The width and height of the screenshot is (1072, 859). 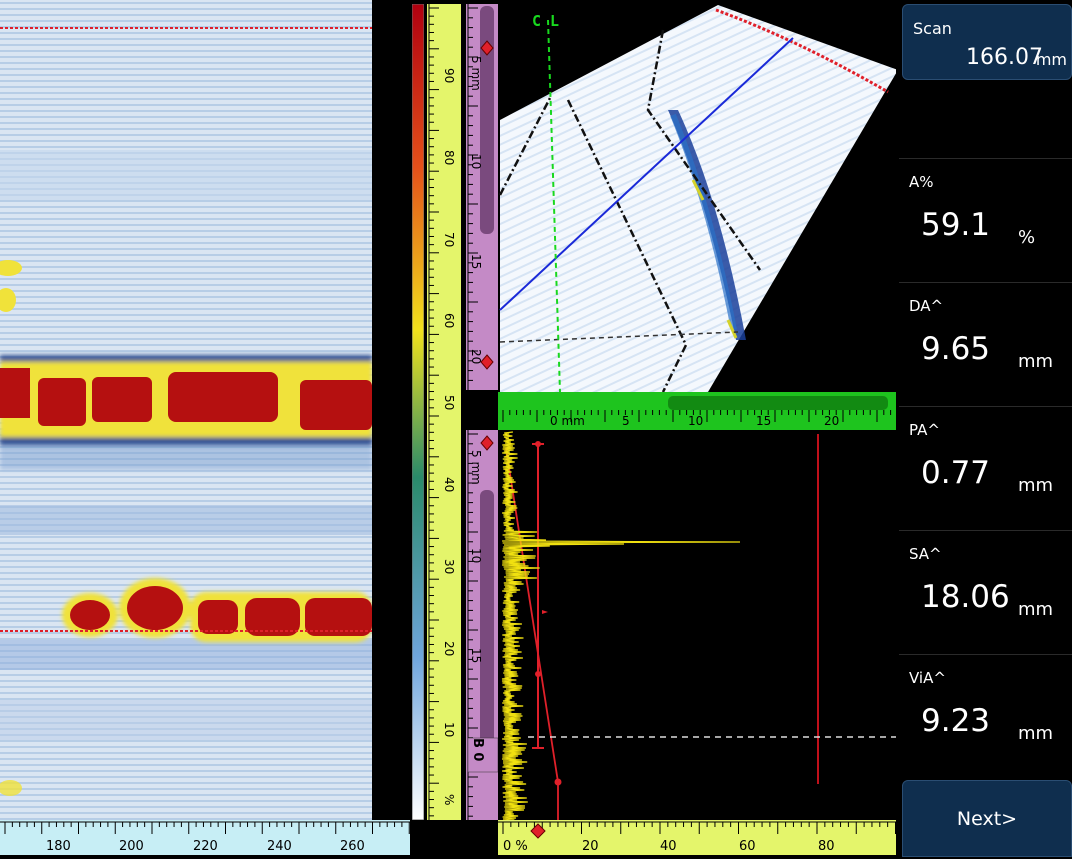 What do you see at coordinates (476, 356) in the screenshot?
I see `depth-tick-label: 20` at bounding box center [476, 356].